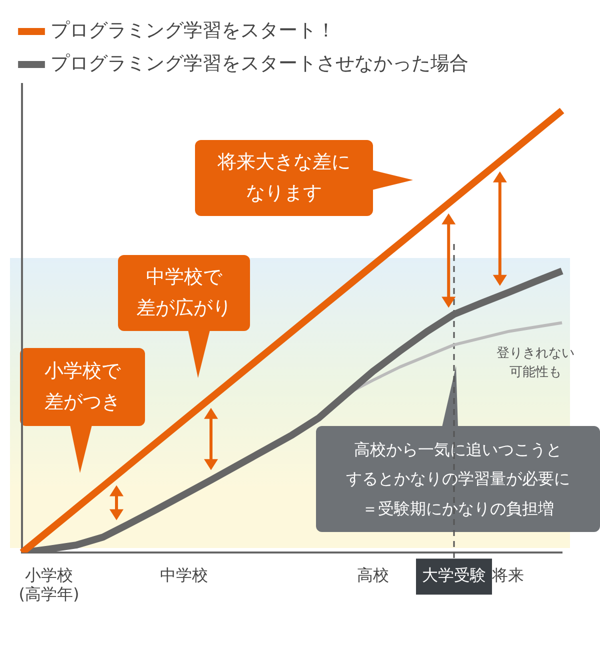 This screenshot has height=660, width=600. Describe the element at coordinates (373, 574) in the screenshot. I see `x-tick-label: 高校` at that location.